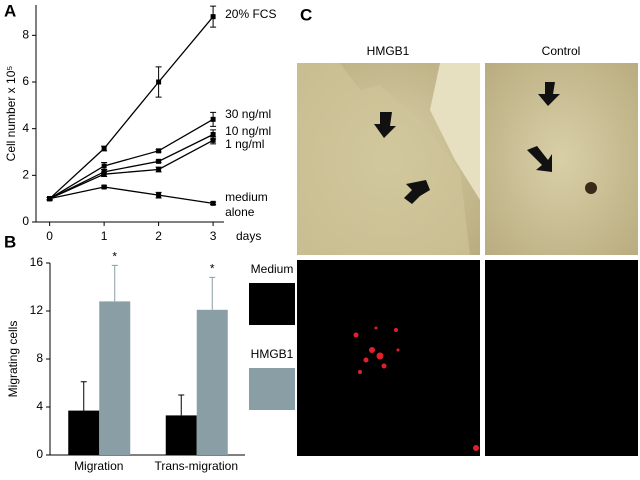  Describe the element at coordinates (11, 114) in the screenshot. I see `y-axis-label: Cell number x 10⁵` at that location.